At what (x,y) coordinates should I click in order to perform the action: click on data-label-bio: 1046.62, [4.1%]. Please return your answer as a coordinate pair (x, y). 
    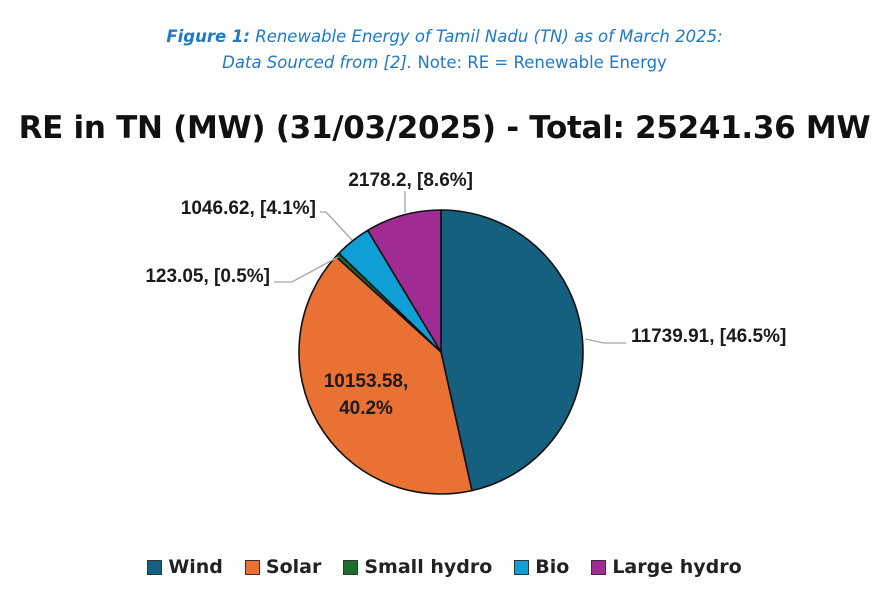
    Looking at the image, I should click on (248, 208).